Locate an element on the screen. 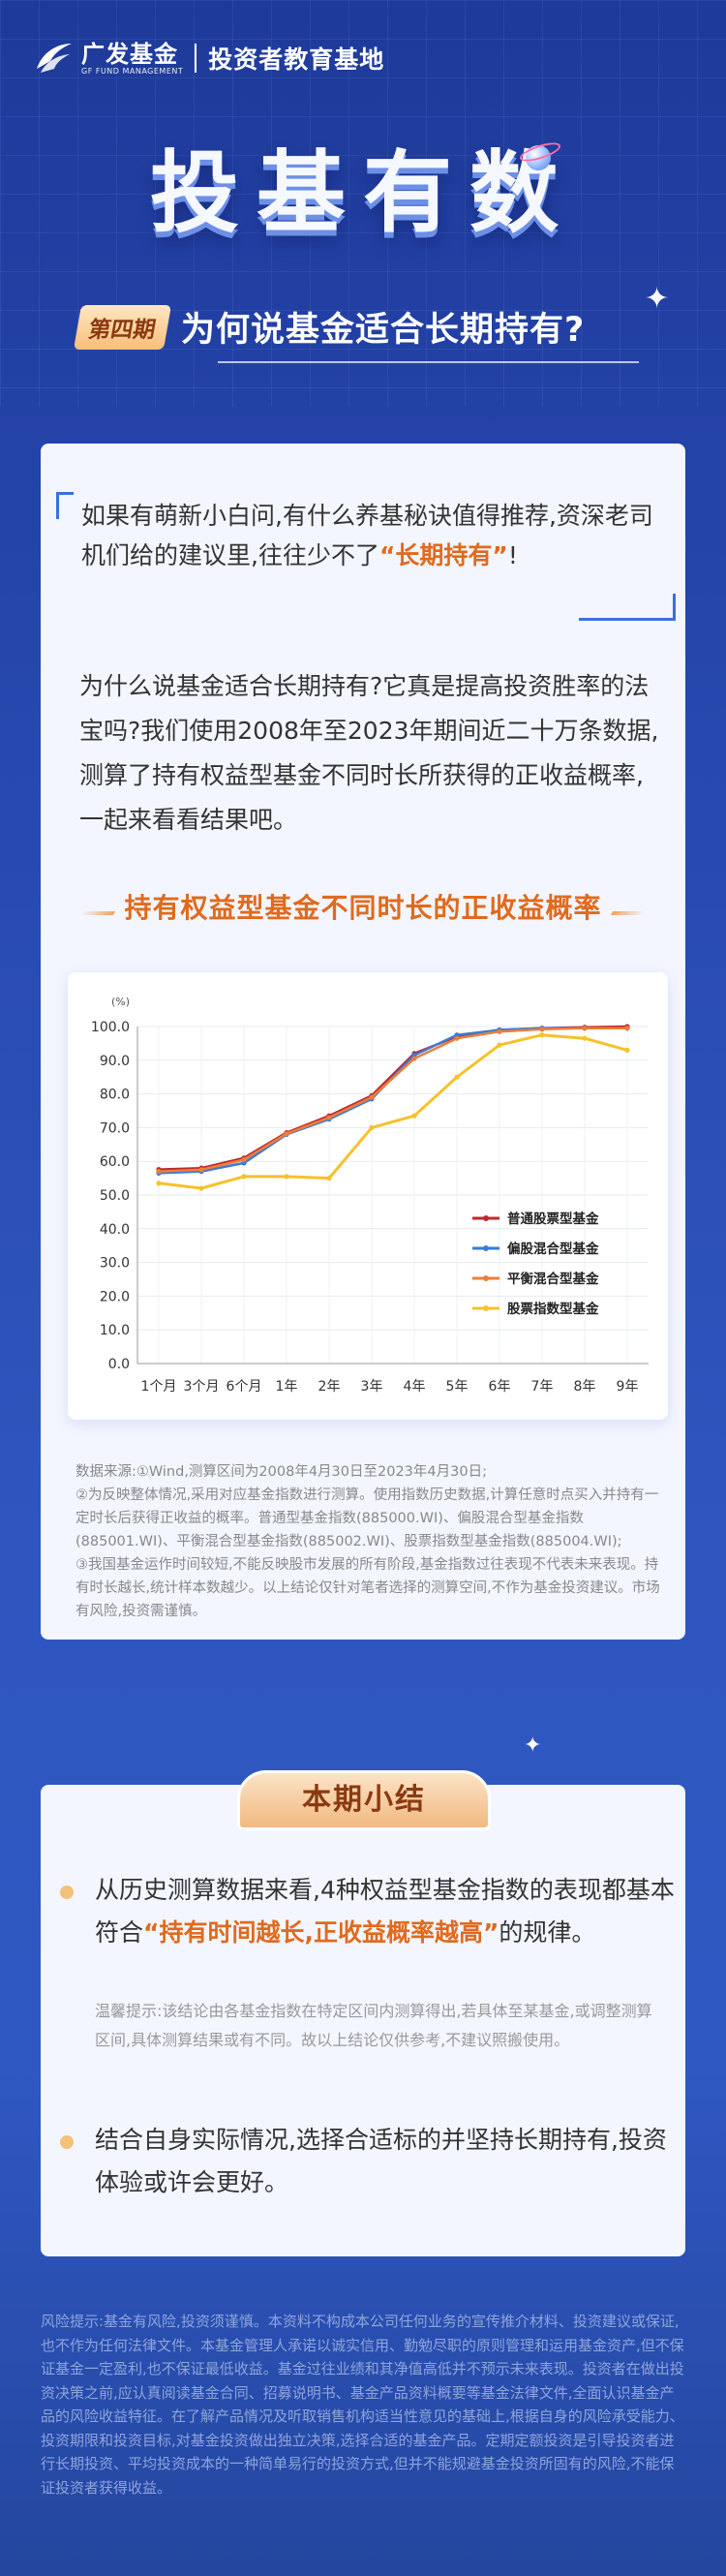 The image size is (726, 2576). planet-orb-icon is located at coordinates (538, 157).